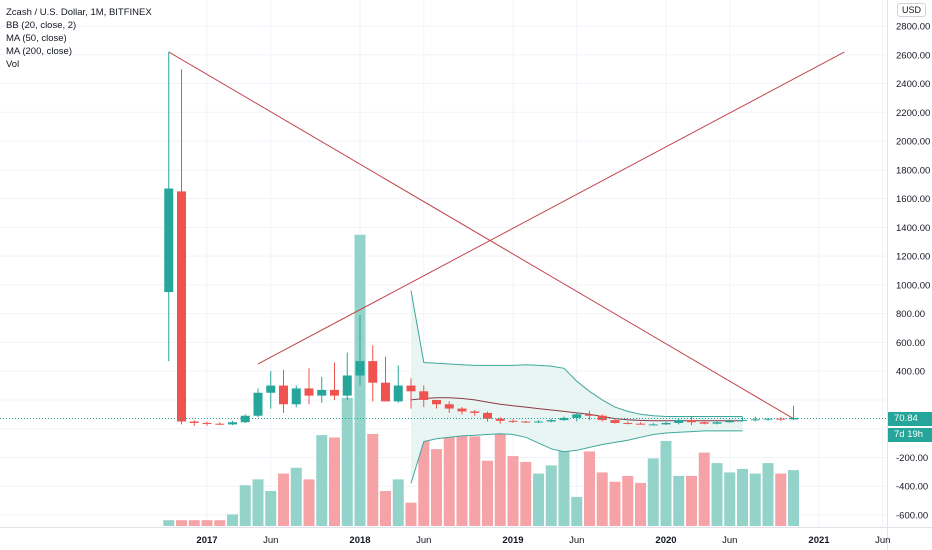 Image resolution: width=932 pixels, height=550 pixels. Describe the element at coordinates (911, 10) in the screenshot. I see `currency-button: USD` at that location.